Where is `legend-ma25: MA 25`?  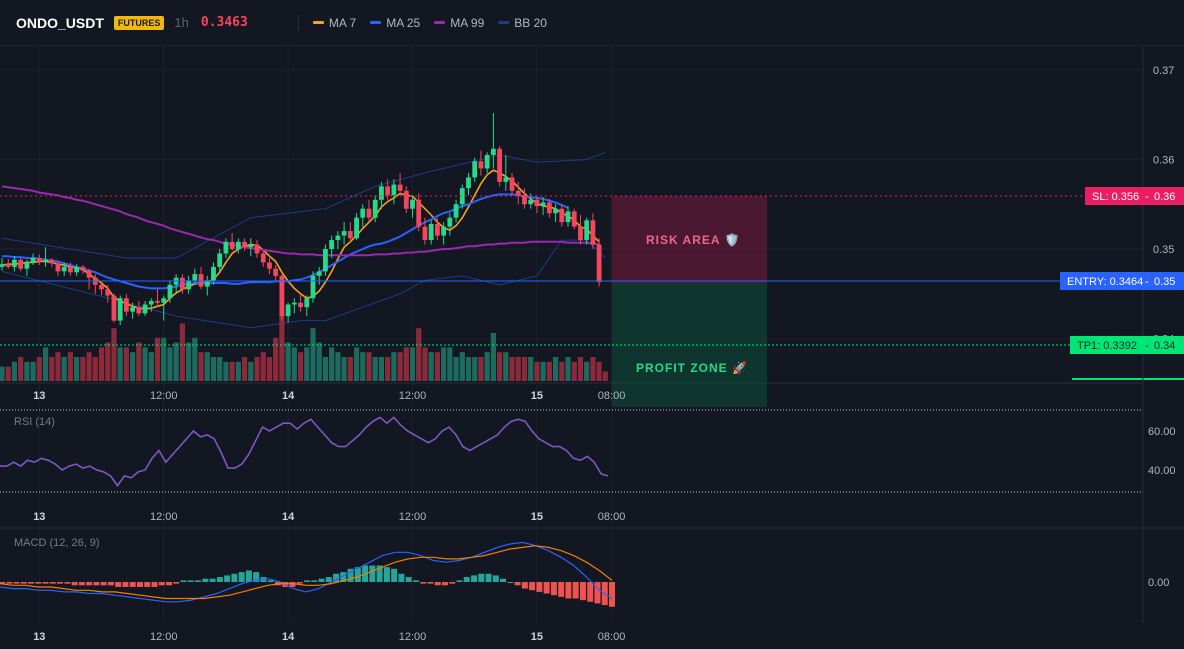 legend-ma25: MA 25 is located at coordinates (395, 23).